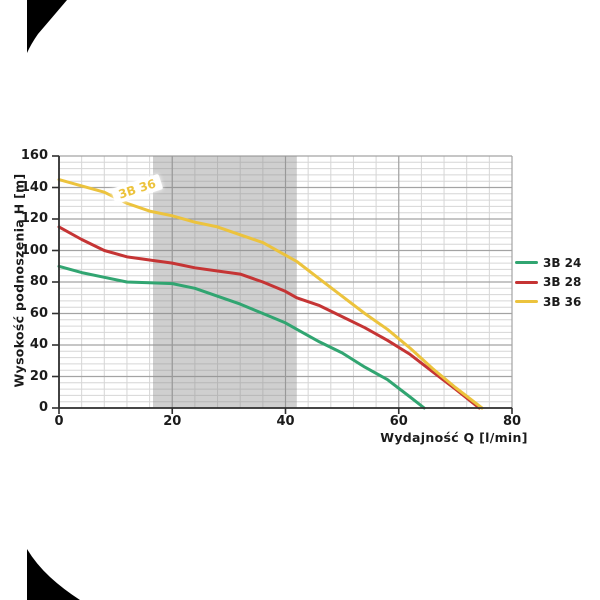 The height and width of the screenshot is (600, 600). What do you see at coordinates (454, 437) in the screenshot?
I see `x-axis-title: Wydajność Q [l/min]` at bounding box center [454, 437].